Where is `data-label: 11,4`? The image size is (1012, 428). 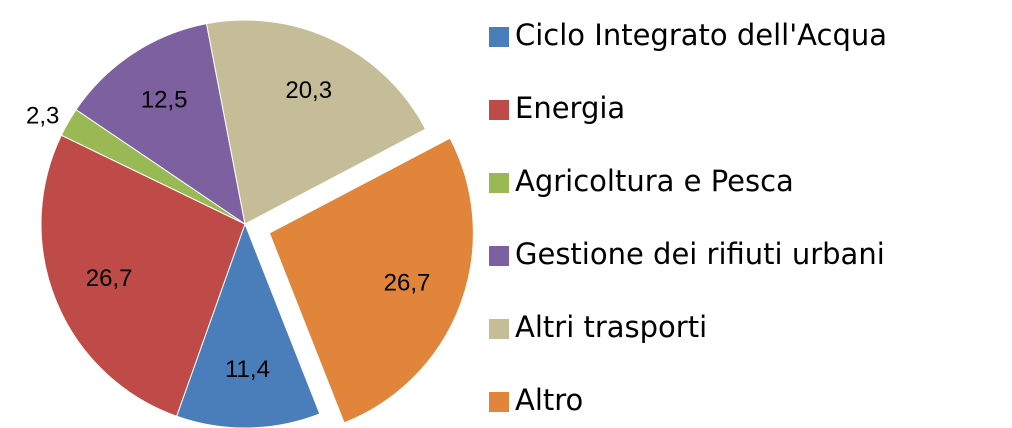 data-label: 11,4 is located at coordinates (247, 369).